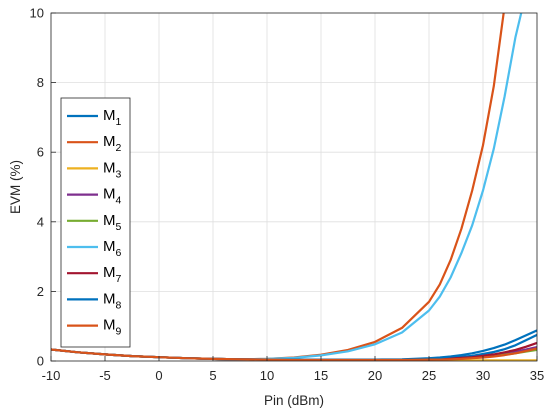 The height and width of the screenshot is (413, 550). I want to click on legend-box, so click(95, 222).